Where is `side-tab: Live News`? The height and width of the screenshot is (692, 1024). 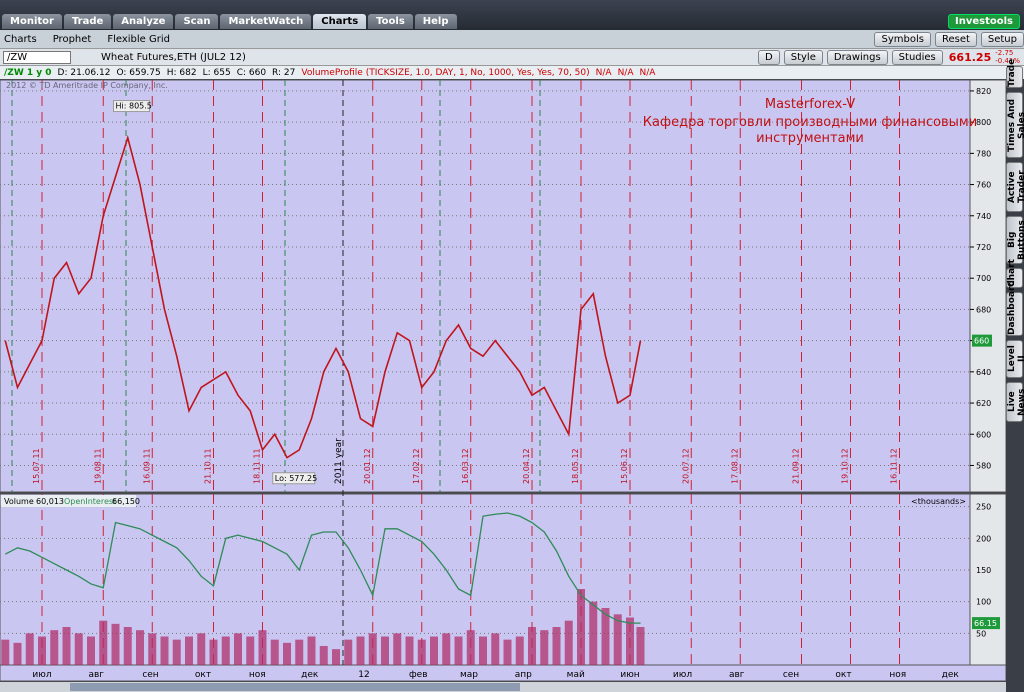 side-tab: Live News is located at coordinates (1015, 402).